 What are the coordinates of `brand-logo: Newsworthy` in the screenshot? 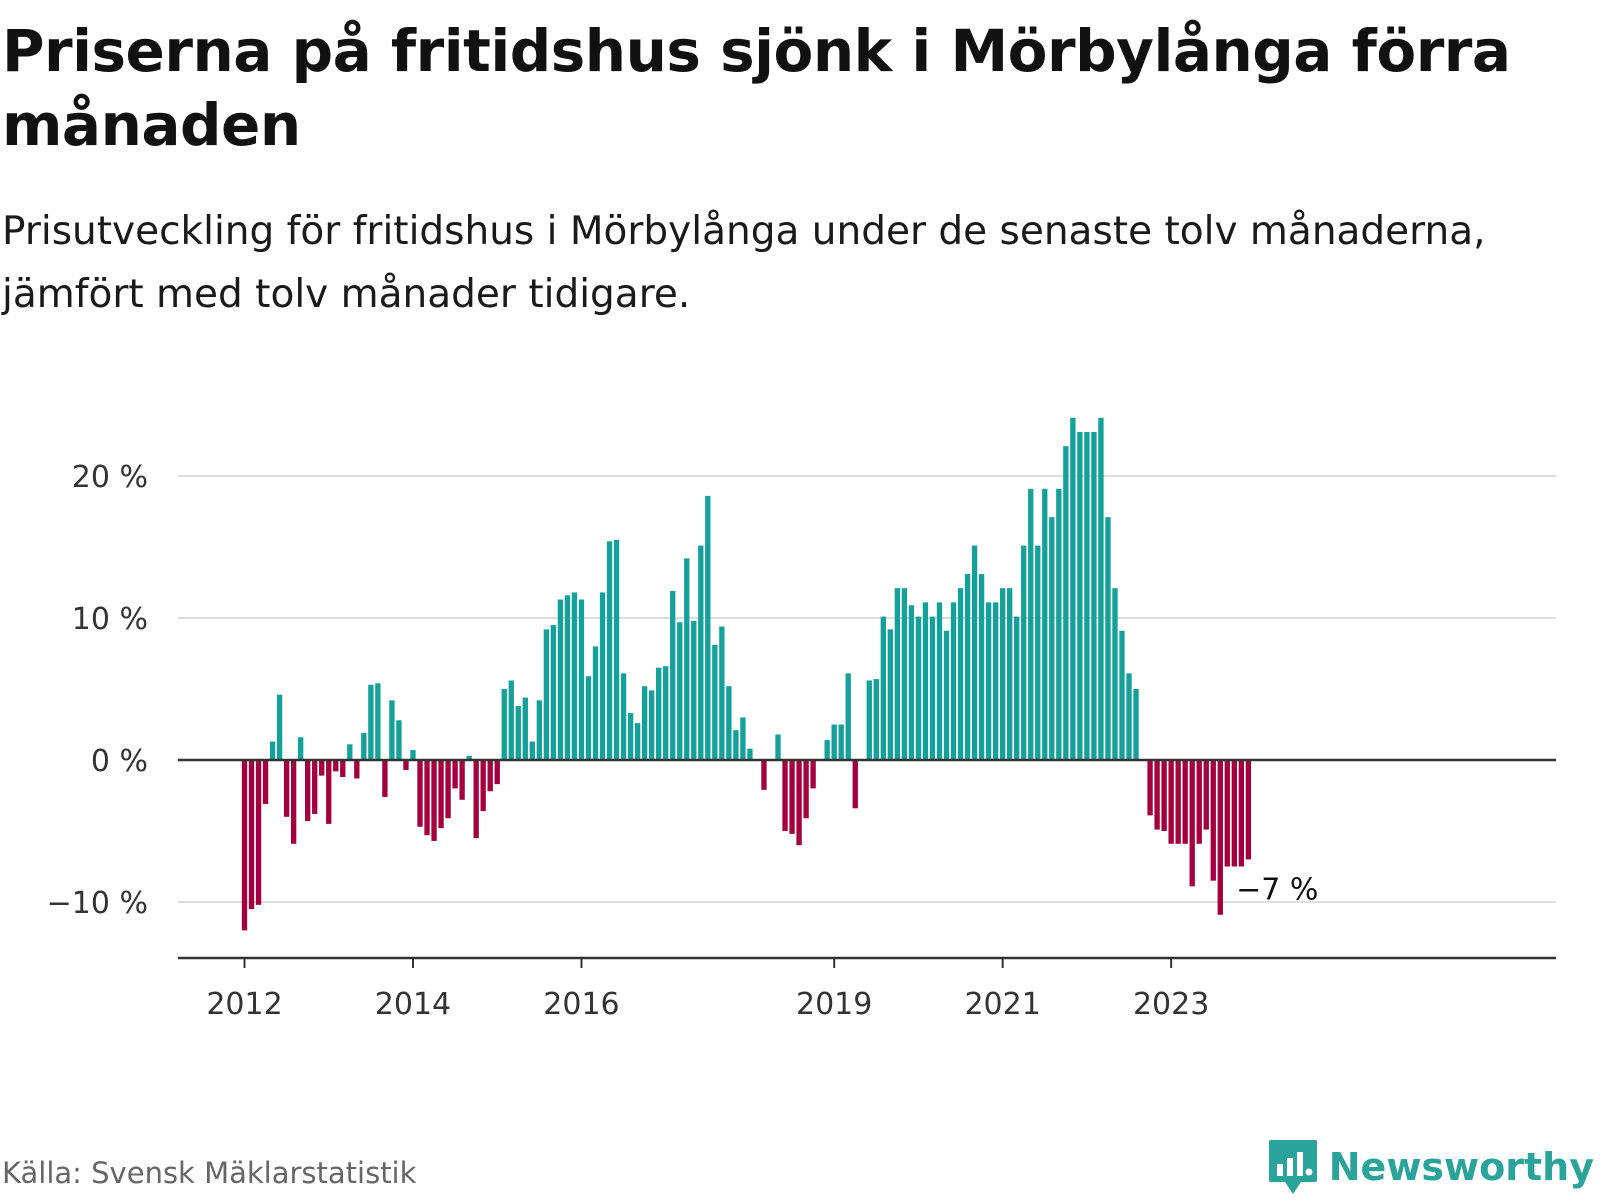 It's located at (1430, 1167).